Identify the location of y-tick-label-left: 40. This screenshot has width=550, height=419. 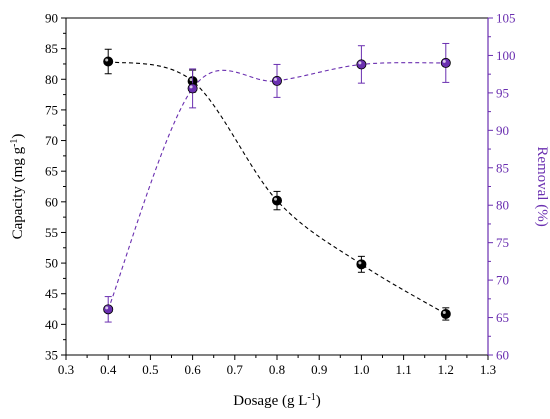
(51, 324).